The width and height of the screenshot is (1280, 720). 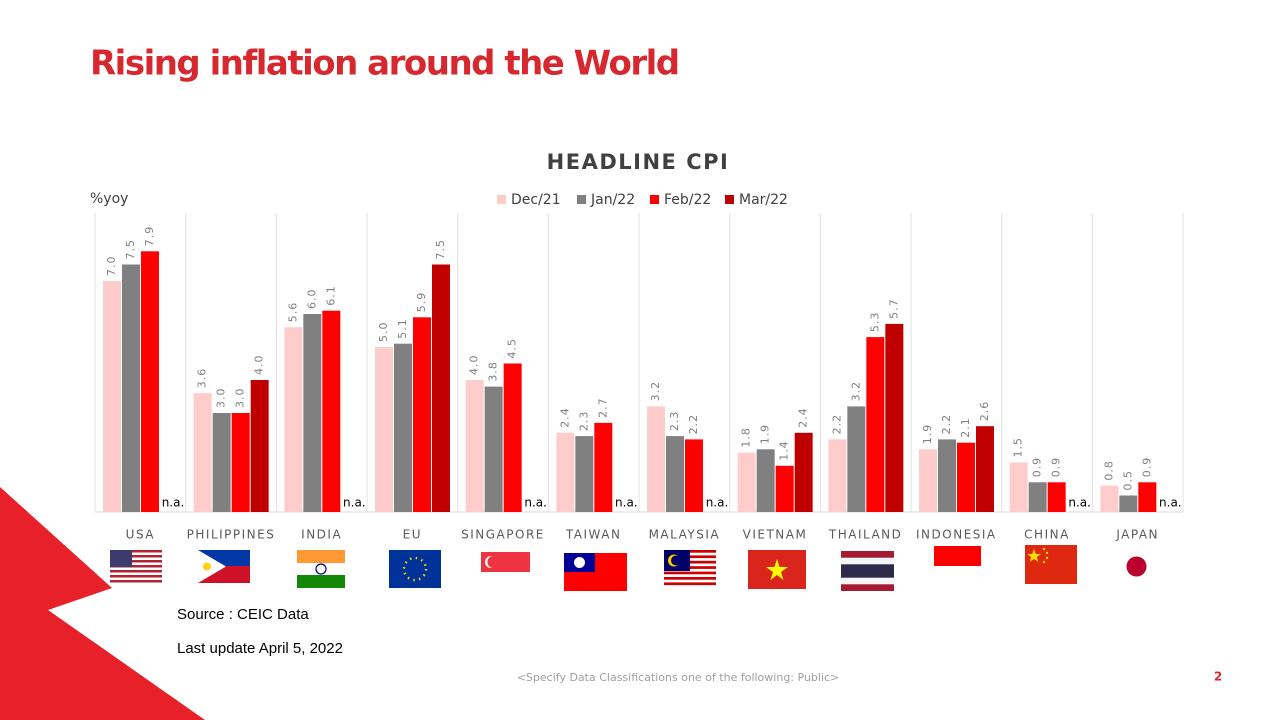 I want to click on x-tick-label: JAPAN, so click(x=1137, y=535).